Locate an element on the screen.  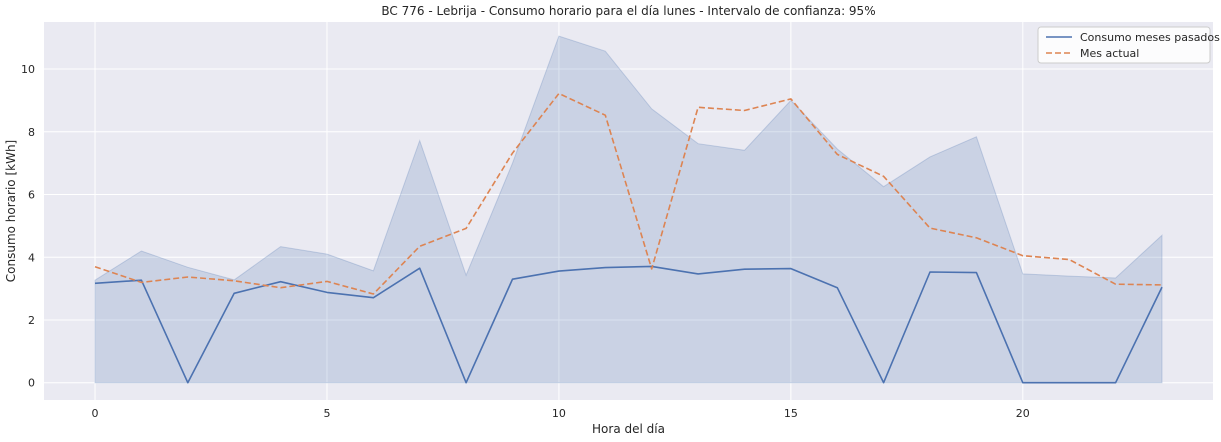
y-tick-label: 6 is located at coordinates (31, 195).